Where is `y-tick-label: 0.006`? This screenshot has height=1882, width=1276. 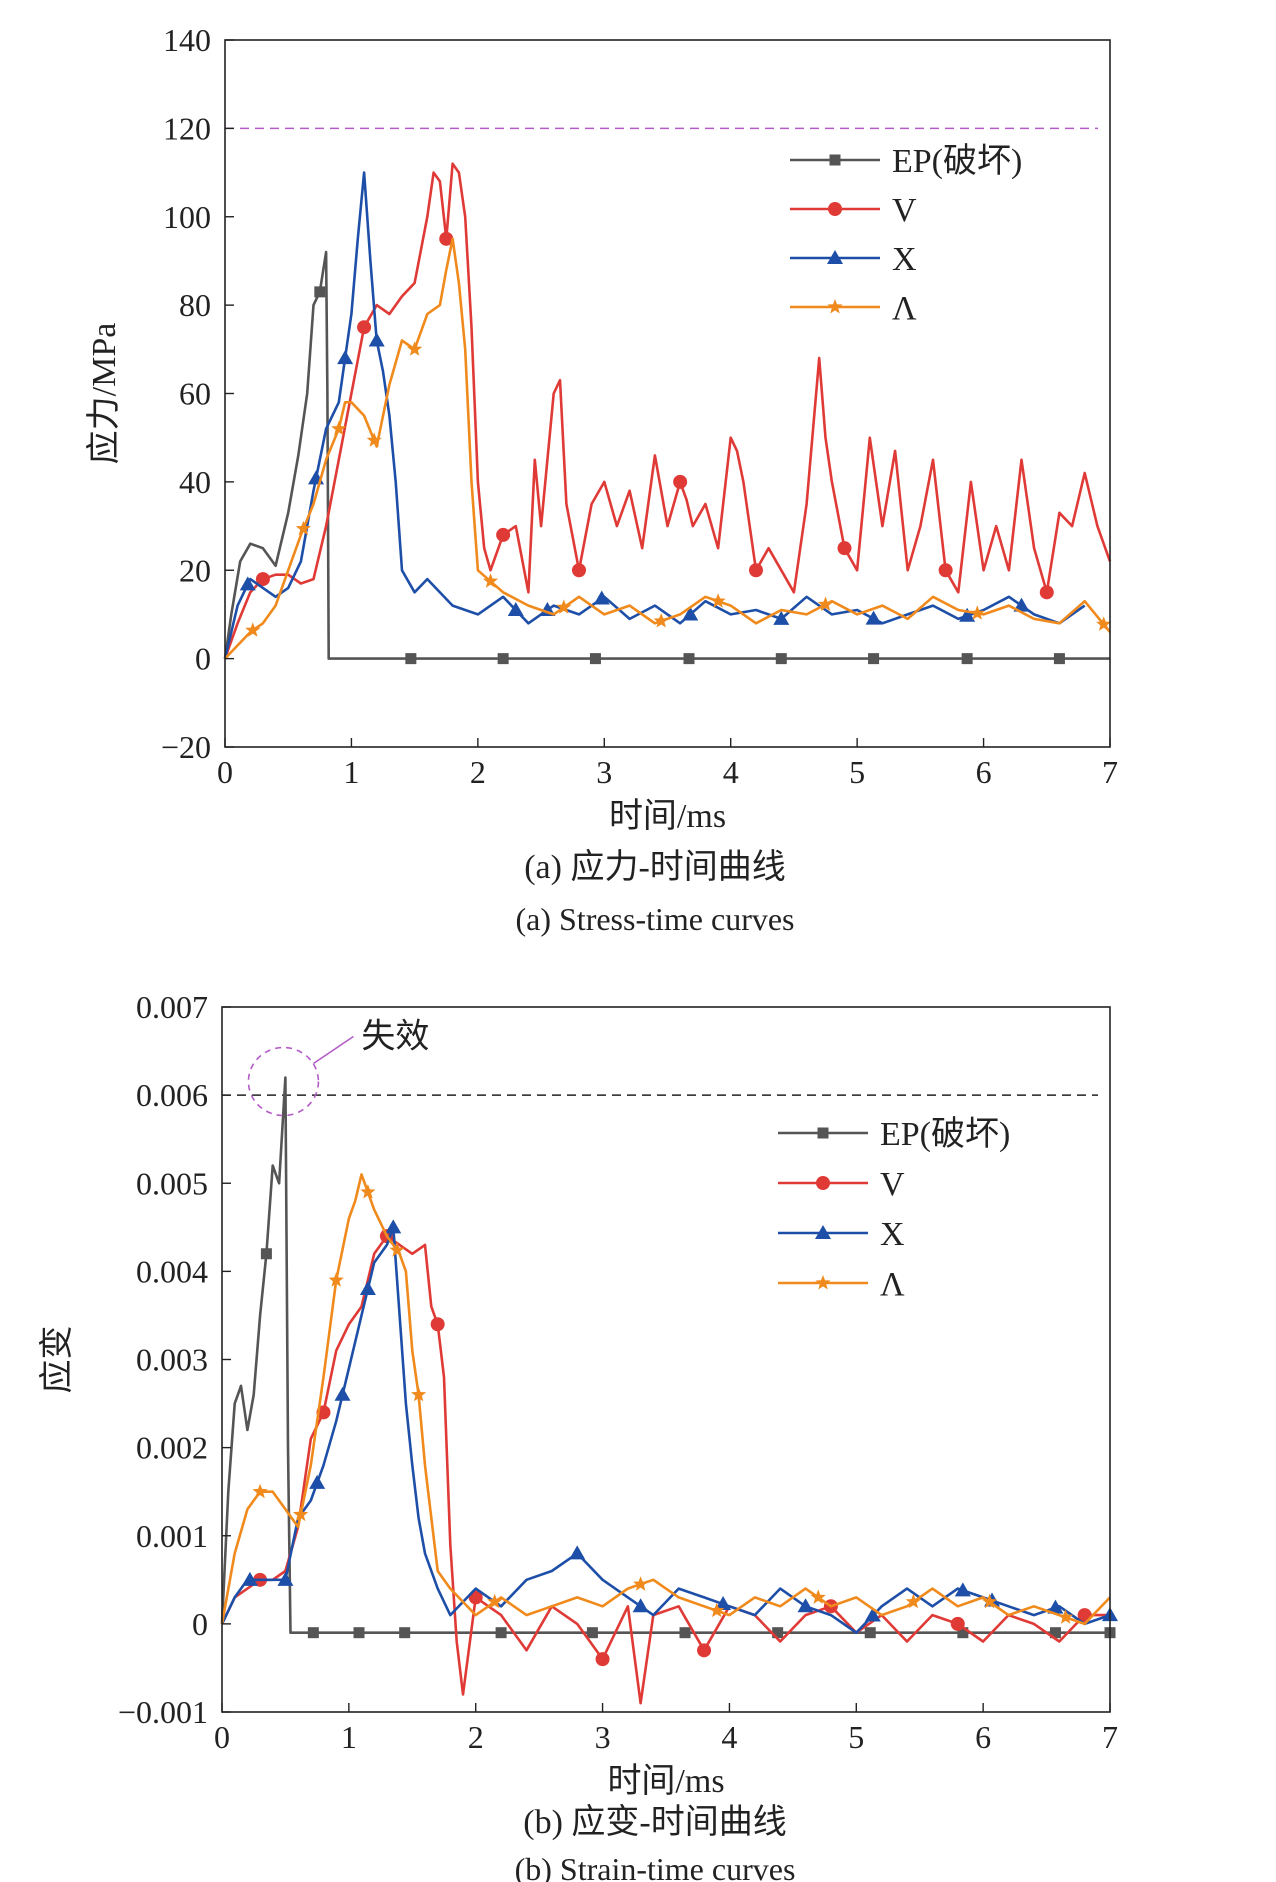
y-tick-label: 0.006 is located at coordinates (172, 1095).